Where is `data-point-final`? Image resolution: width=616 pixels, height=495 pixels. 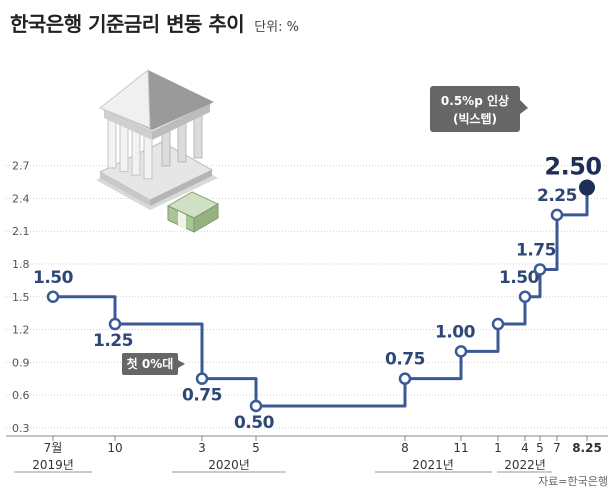
data-point-final is located at coordinates (587, 187).